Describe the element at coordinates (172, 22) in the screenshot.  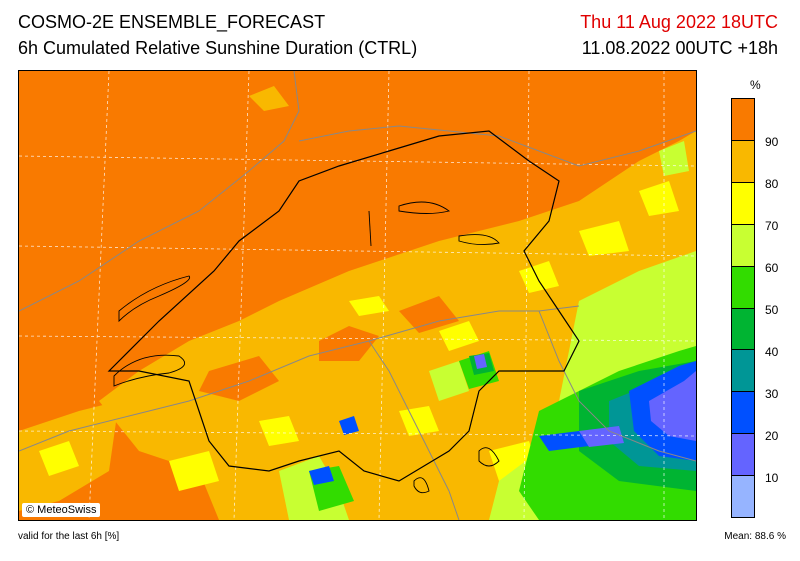
I see `map-title: COSMO-2E ENSEMBLE_FORECAST` at that location.